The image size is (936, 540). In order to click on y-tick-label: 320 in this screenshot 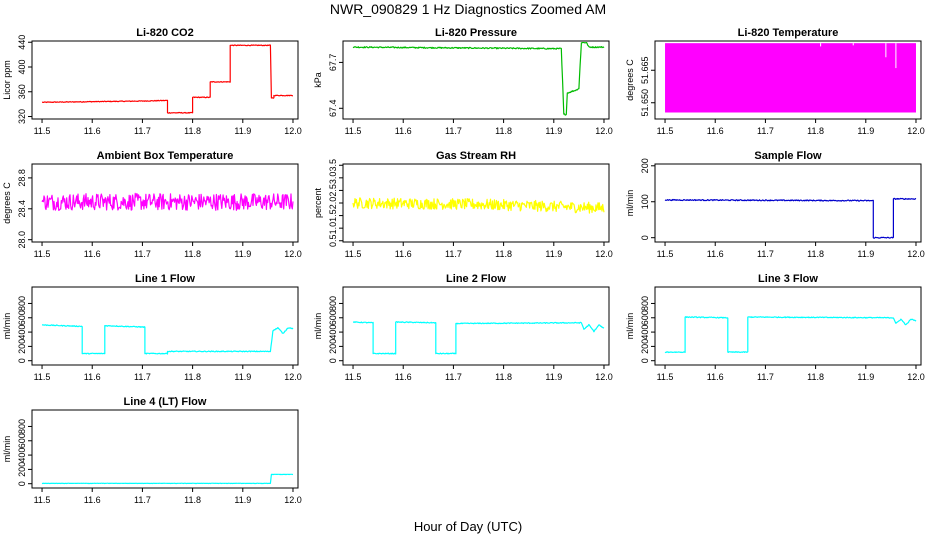, I will do `click(22, 116)`.